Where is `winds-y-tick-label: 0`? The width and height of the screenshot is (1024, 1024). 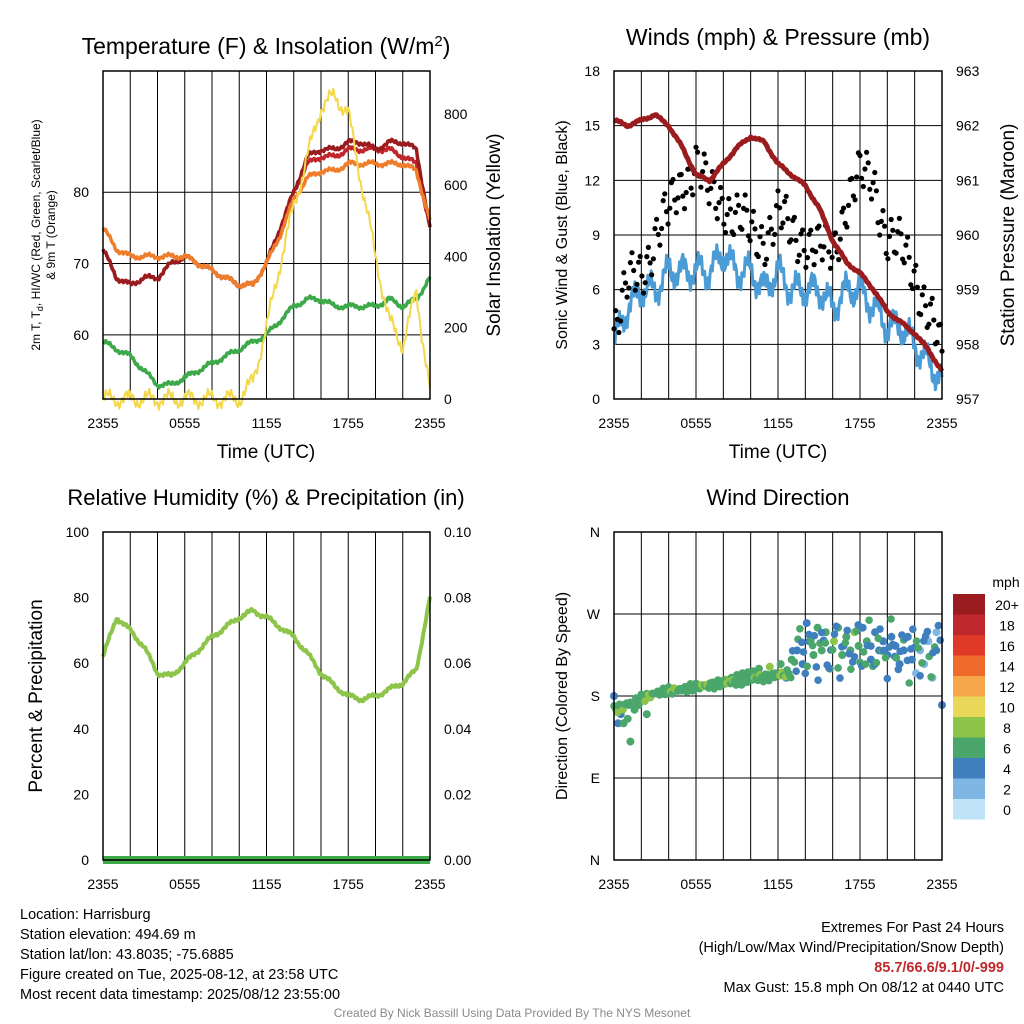
winds-y-tick-label: 0 is located at coordinates (596, 399).